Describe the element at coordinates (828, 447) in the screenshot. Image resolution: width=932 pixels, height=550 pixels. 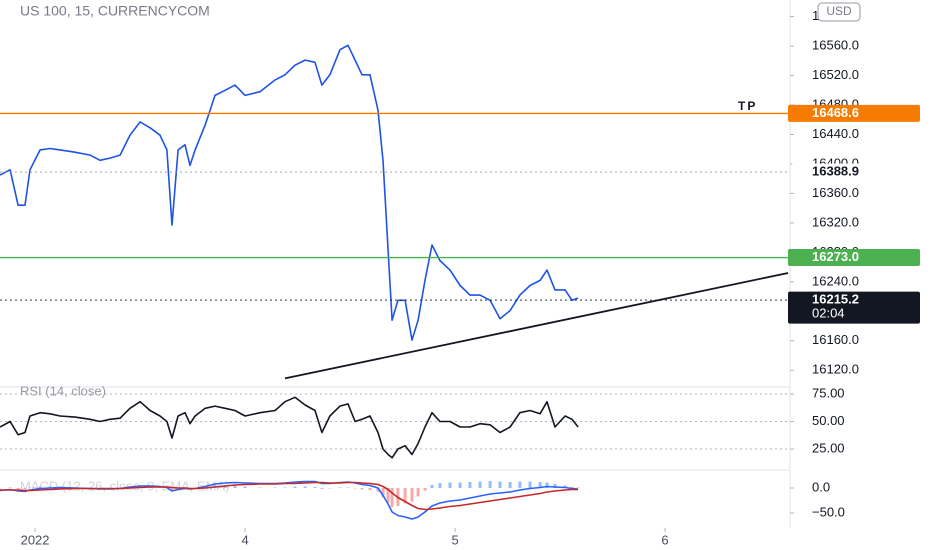
I see `y-tick-label: 25.00` at that location.